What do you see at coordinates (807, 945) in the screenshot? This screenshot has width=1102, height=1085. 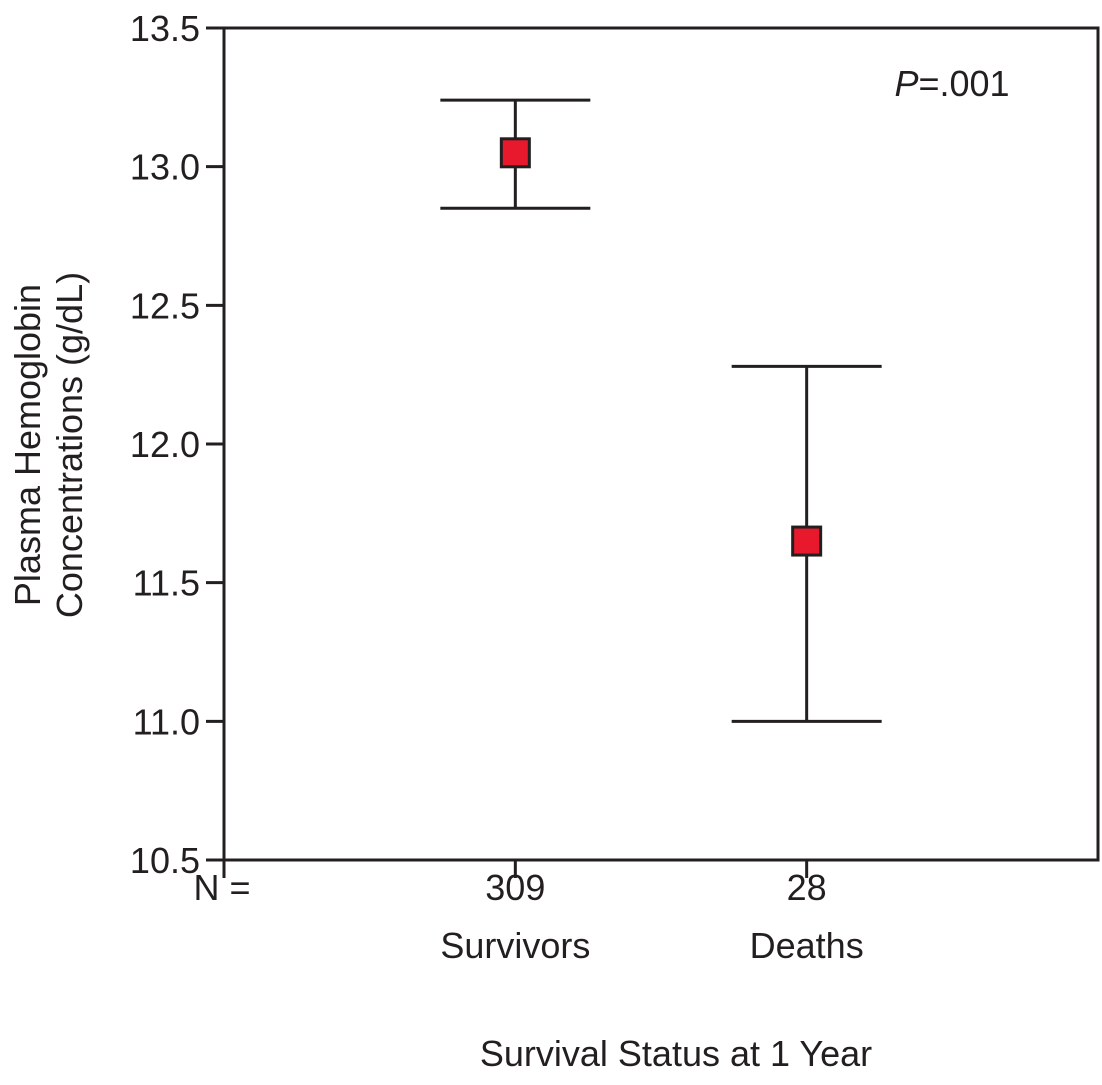 I see `category-label: Deaths` at bounding box center [807, 945].